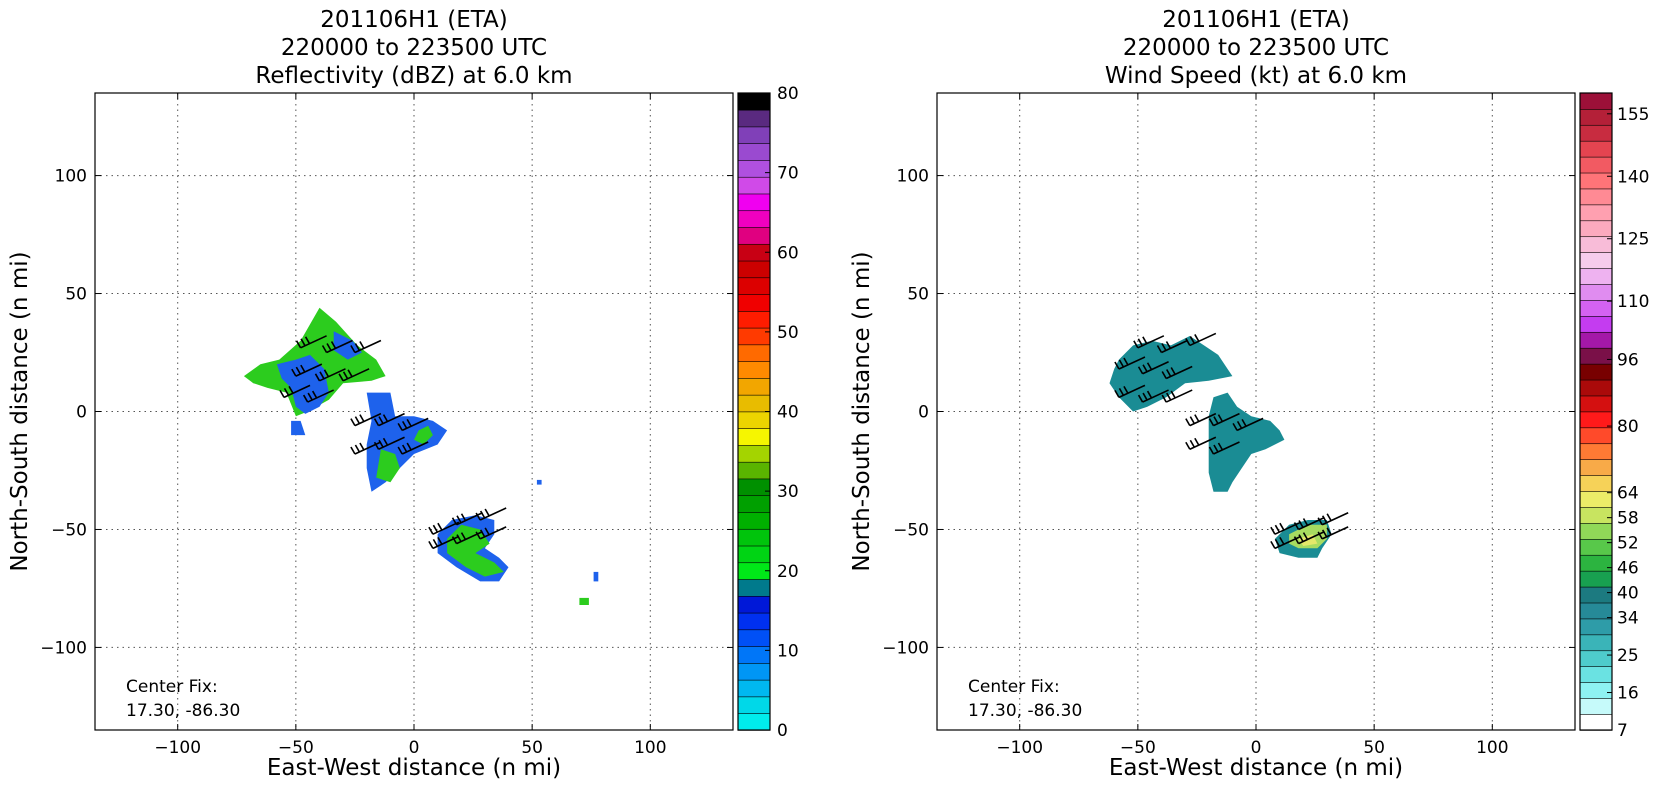 The height and width of the screenshot is (791, 1654). What do you see at coordinates (1628, 569) in the screenshot?
I see `colorbar-tick-label: 46` at bounding box center [1628, 569].